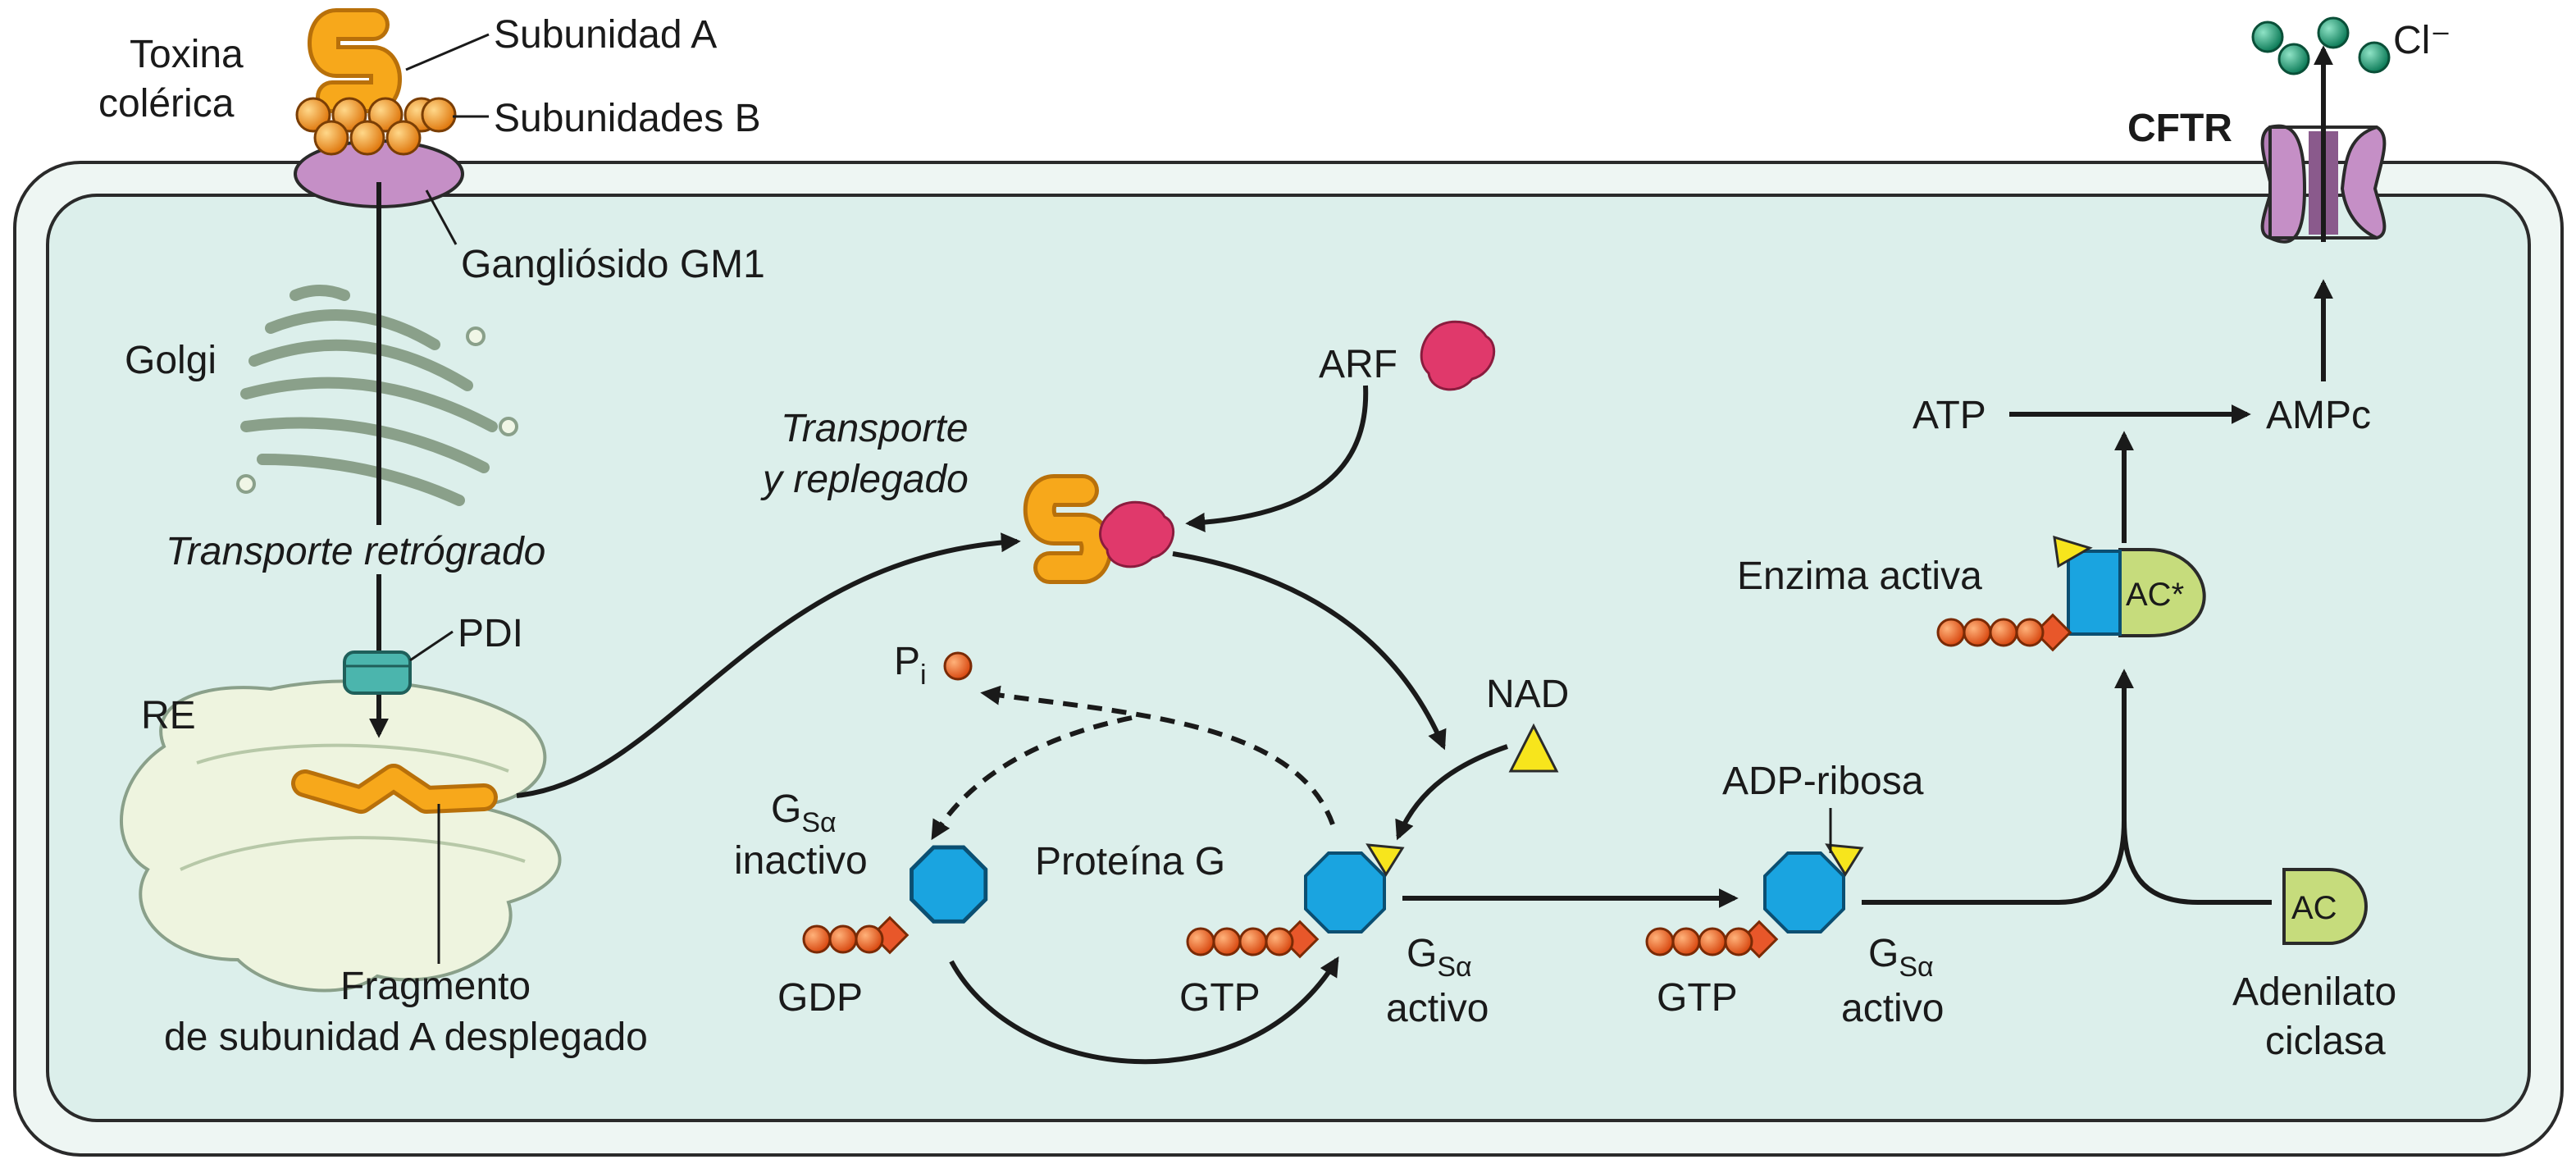  Describe the element at coordinates (1437, 1008) in the screenshot. I see `active-label-1: activo` at that location.